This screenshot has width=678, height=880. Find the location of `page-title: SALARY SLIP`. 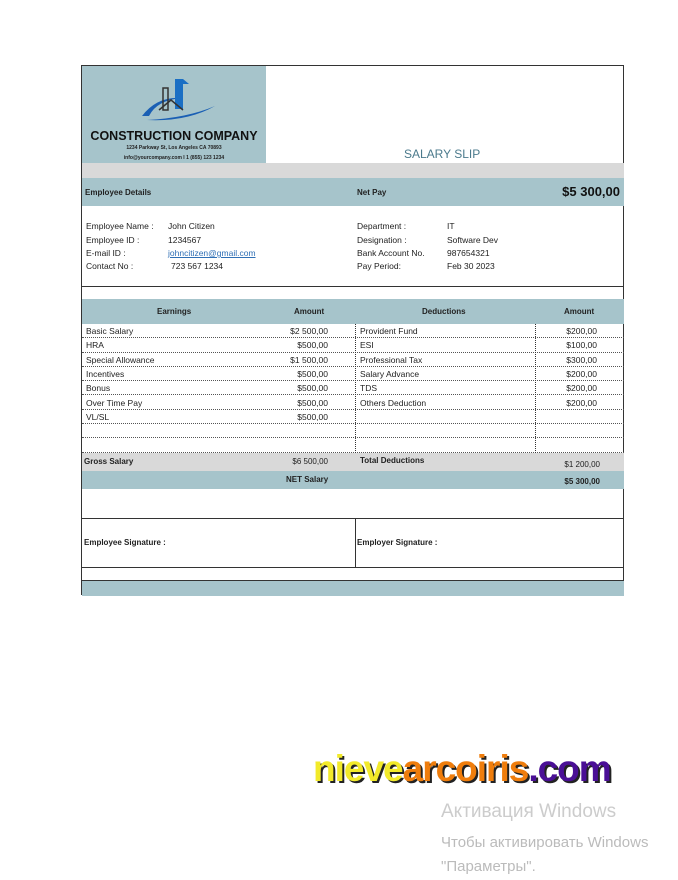

page-title: SALARY SLIP is located at coordinates (442, 154).